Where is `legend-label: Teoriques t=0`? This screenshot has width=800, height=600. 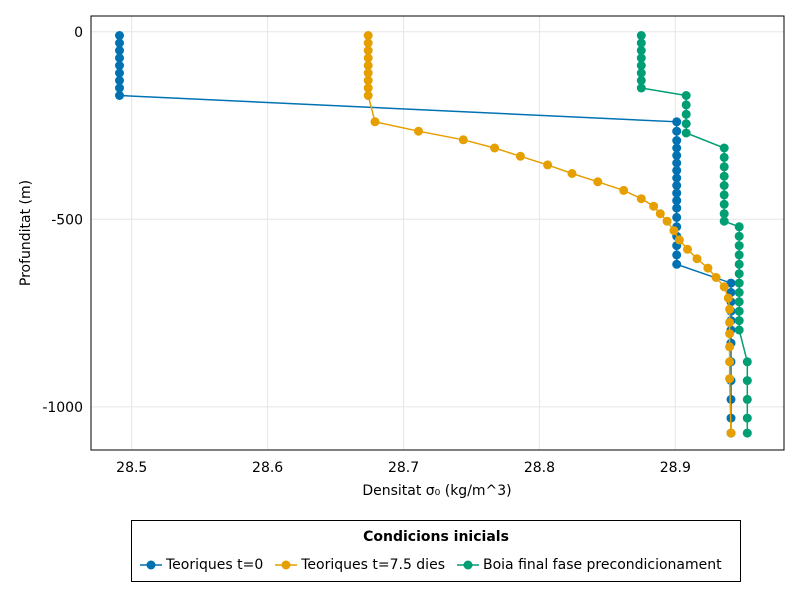
legend-label: Teoriques t=0 is located at coordinates (215, 565).